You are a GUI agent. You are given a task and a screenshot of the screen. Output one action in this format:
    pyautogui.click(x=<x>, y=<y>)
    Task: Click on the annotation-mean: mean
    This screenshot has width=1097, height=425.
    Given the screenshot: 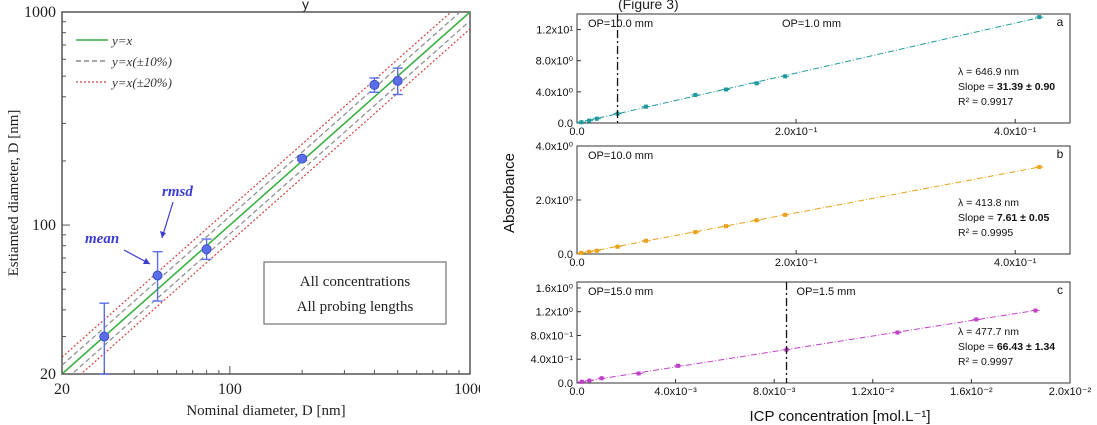 What is the action you would take?
    pyautogui.click(x=102, y=239)
    